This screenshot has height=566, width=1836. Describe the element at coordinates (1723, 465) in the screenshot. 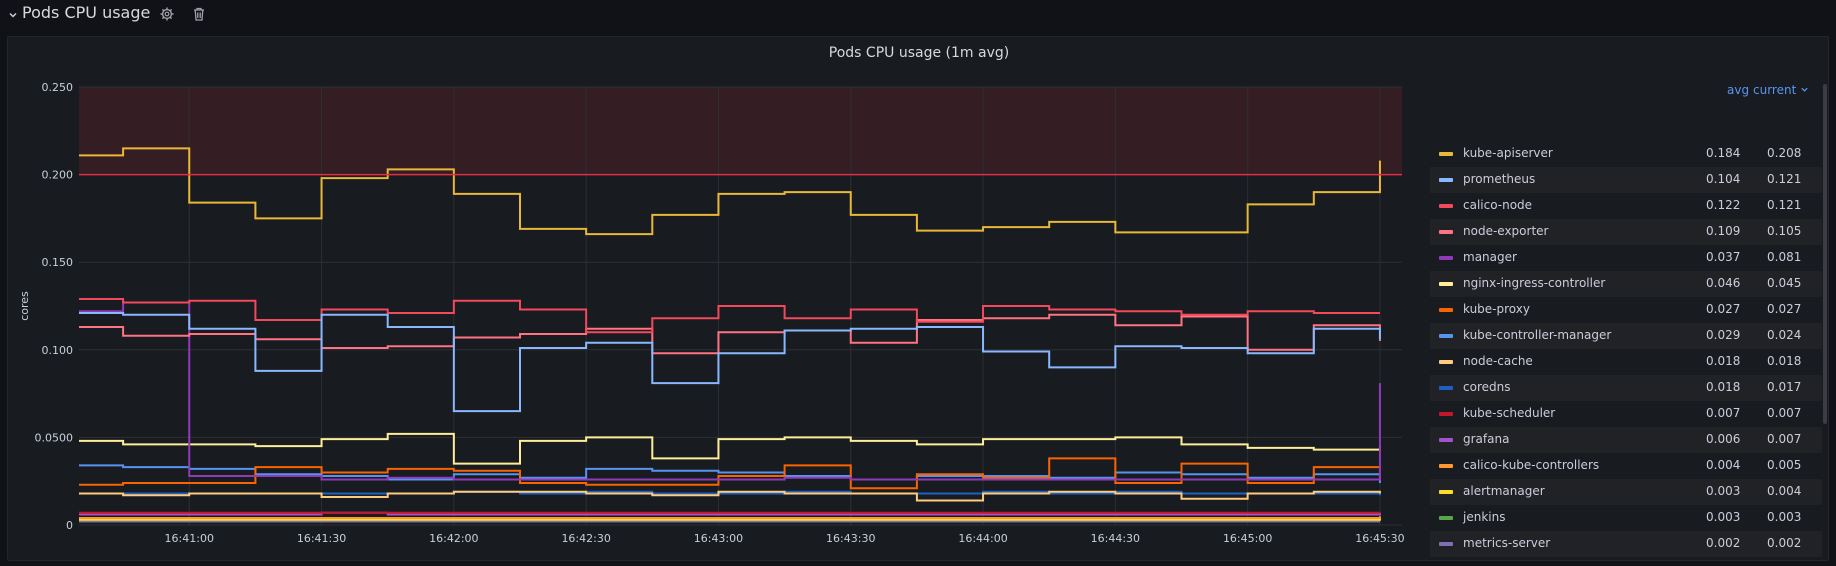

I see `legend-avg-value: 0.004` at that location.